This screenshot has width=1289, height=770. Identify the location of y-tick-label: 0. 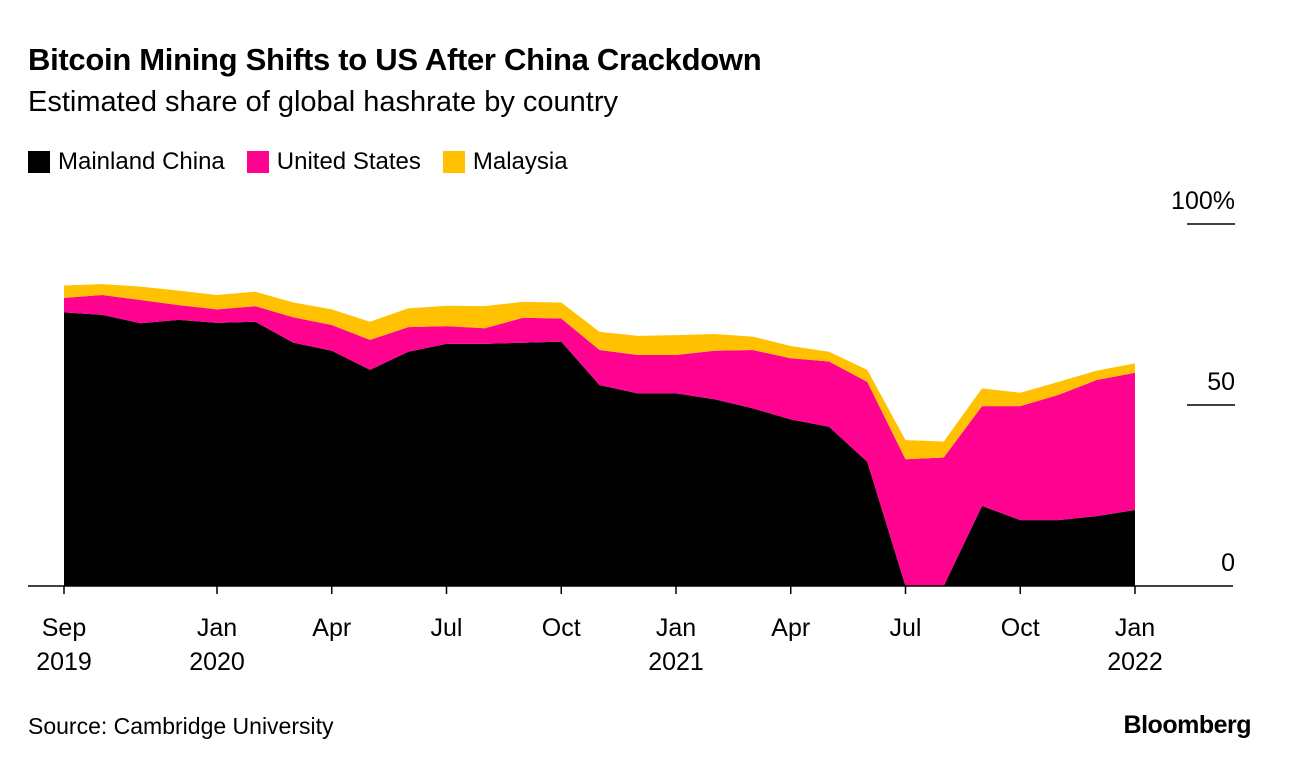
(1228, 563).